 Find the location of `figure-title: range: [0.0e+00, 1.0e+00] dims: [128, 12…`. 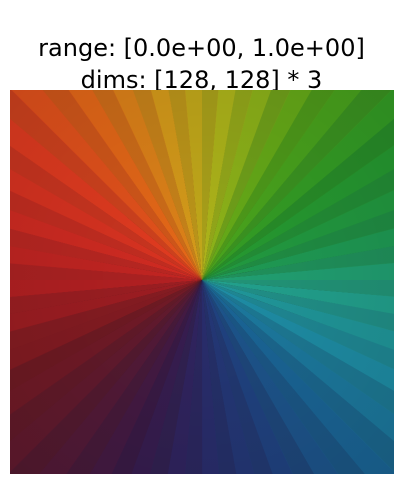

figure-title: range: [0.0e+00, 1.0e+00] dims: [128, 12… is located at coordinates (201, 64).